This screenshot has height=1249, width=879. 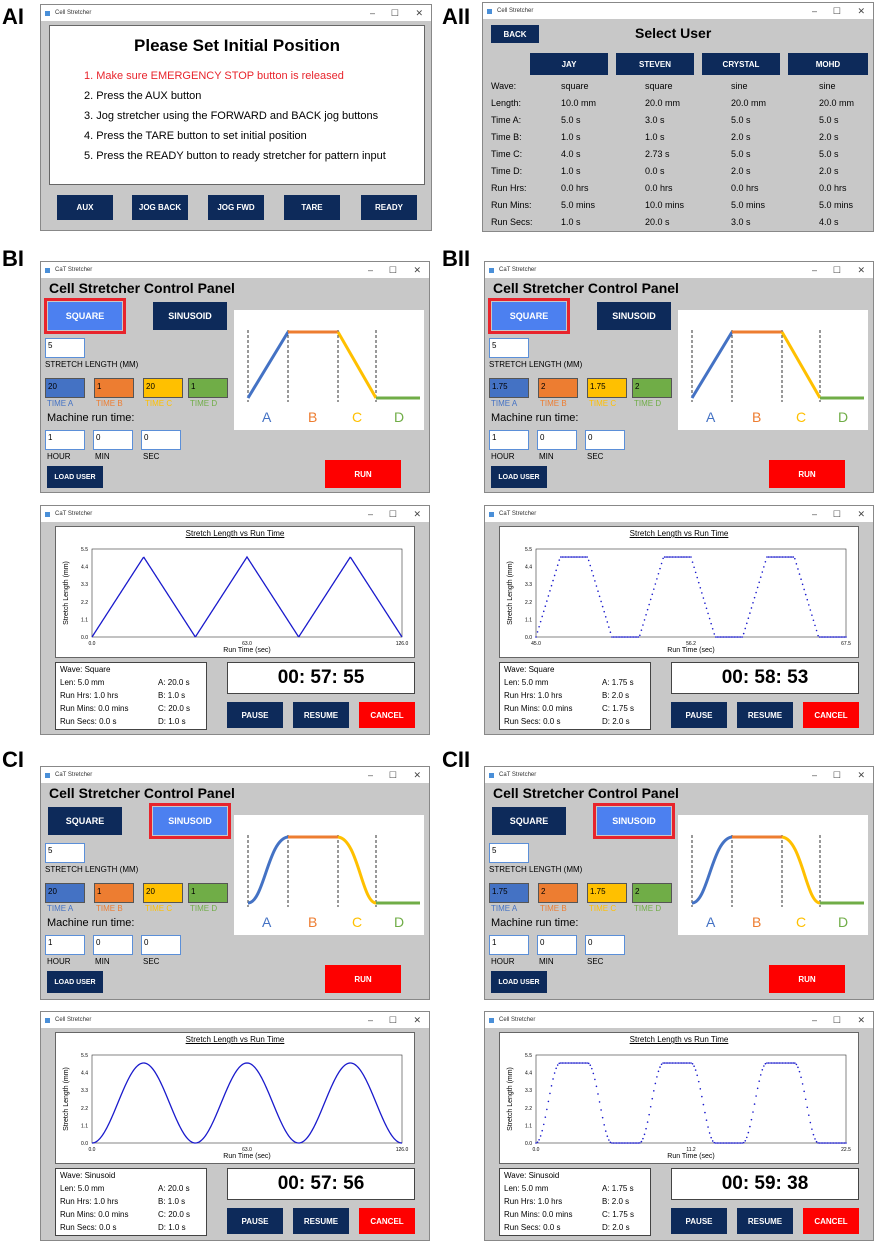 What do you see at coordinates (741, 64) in the screenshot?
I see `user-button-crystal: CRYSTAL` at bounding box center [741, 64].